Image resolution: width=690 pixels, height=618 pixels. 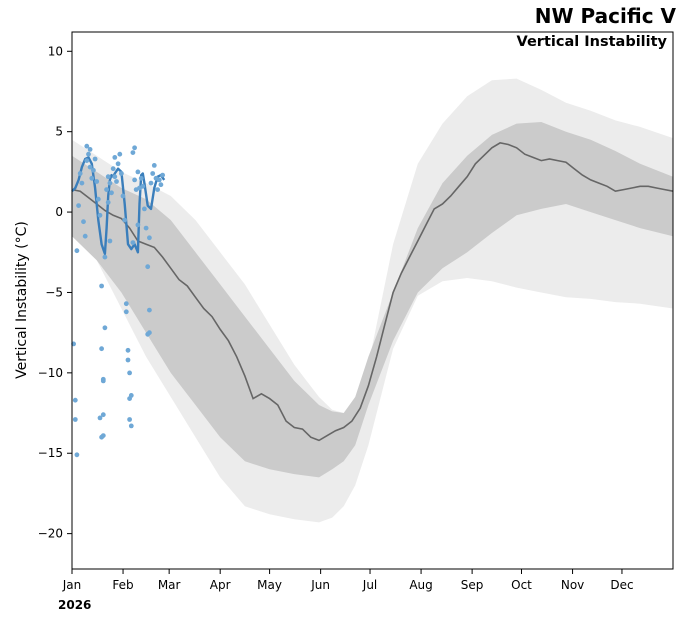 I want to click on x-tick-label: Sep, so click(x=472, y=585).